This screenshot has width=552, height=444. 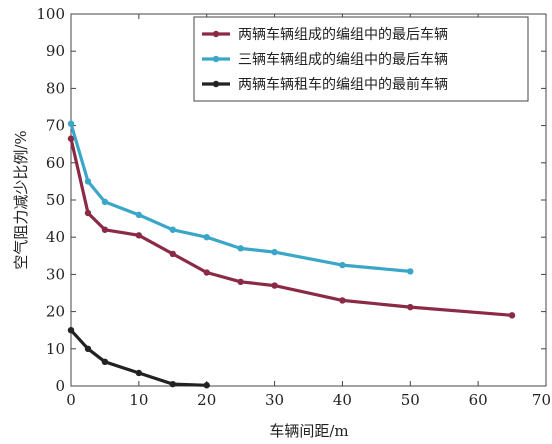 What do you see at coordinates (274, 400) in the screenshot?
I see `x-tick-label: 30` at bounding box center [274, 400].